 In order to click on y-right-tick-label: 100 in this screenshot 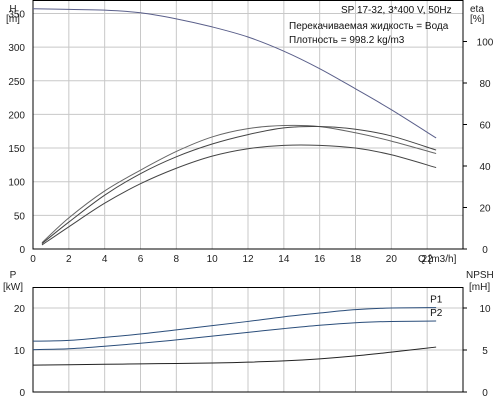, I will do `click(485, 43)`.